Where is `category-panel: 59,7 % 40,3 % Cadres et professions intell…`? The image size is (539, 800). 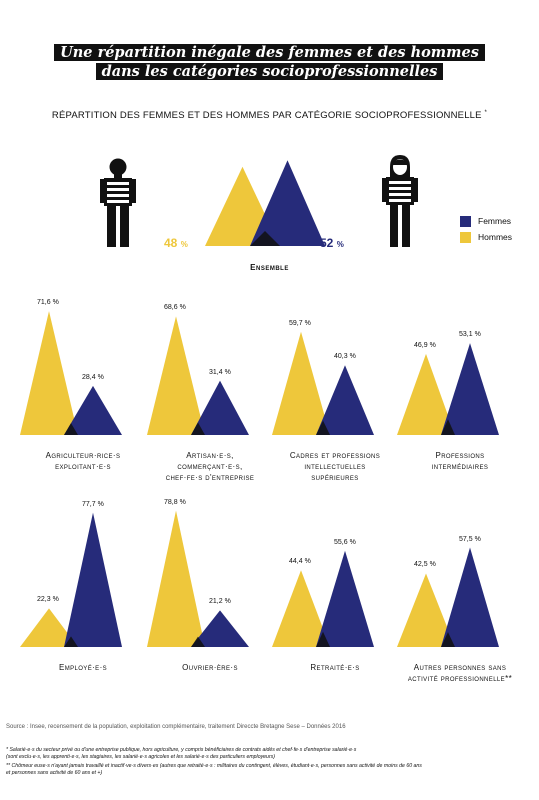
category-panel: 59,7 % 40,3 % Cadres et professions intell… is located at coordinates (335, 390).